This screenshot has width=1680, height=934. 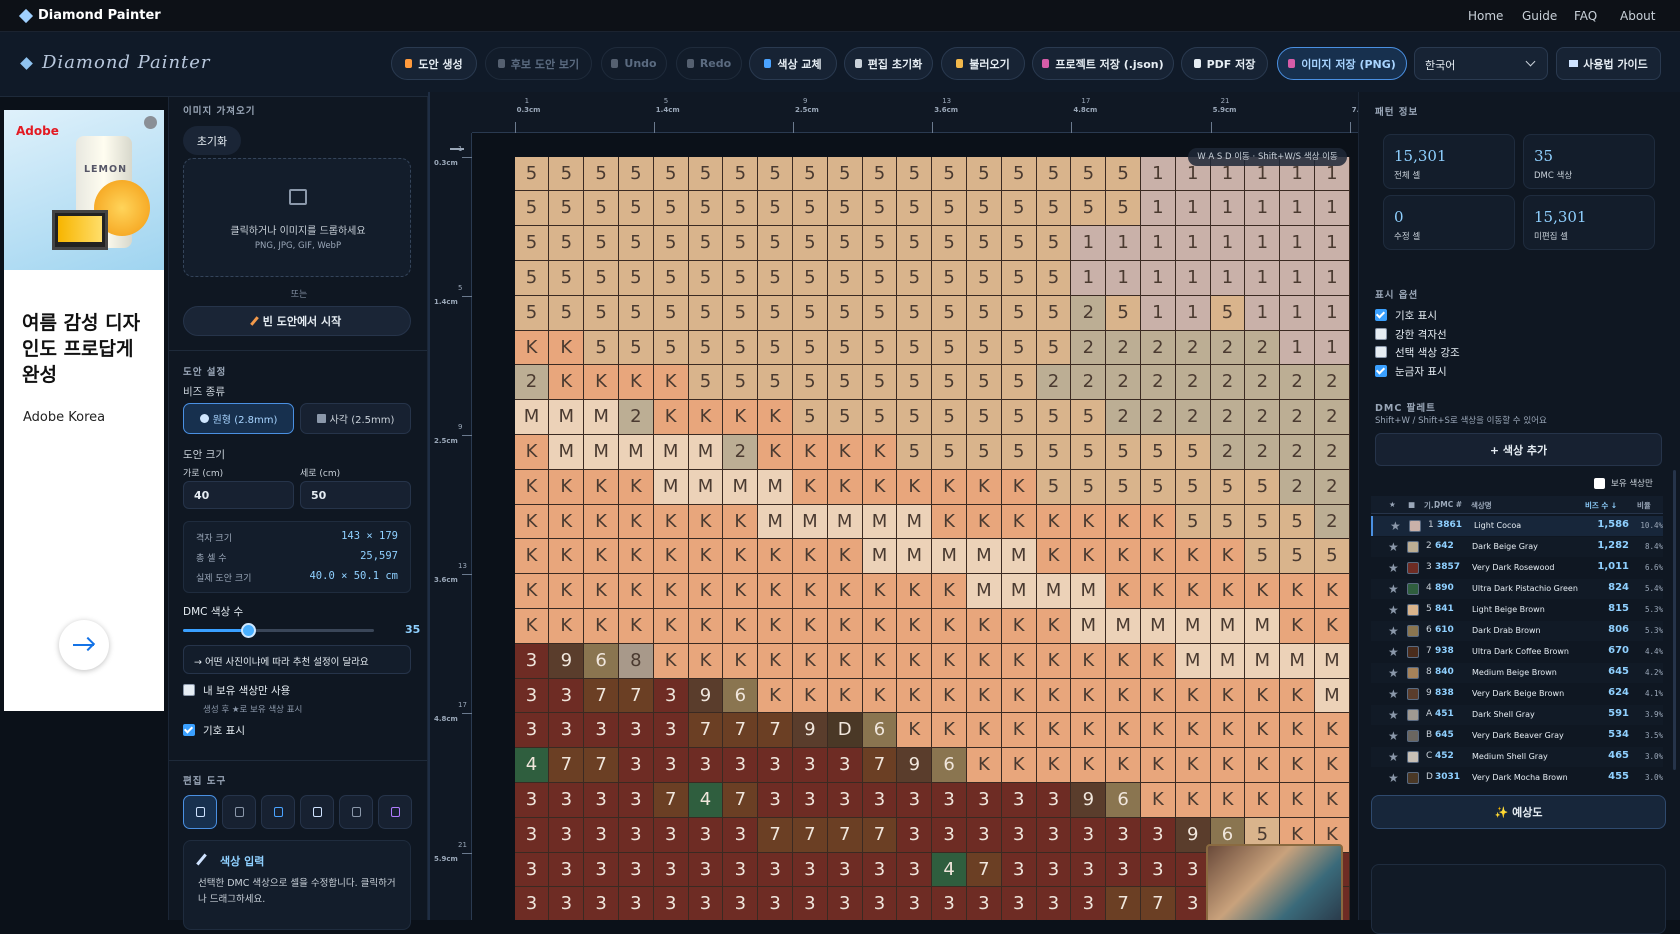 I want to click on palette-row: ★ B 645 Very Dark Beaver Gray 534 3.5%, so click(x=1517, y=736).